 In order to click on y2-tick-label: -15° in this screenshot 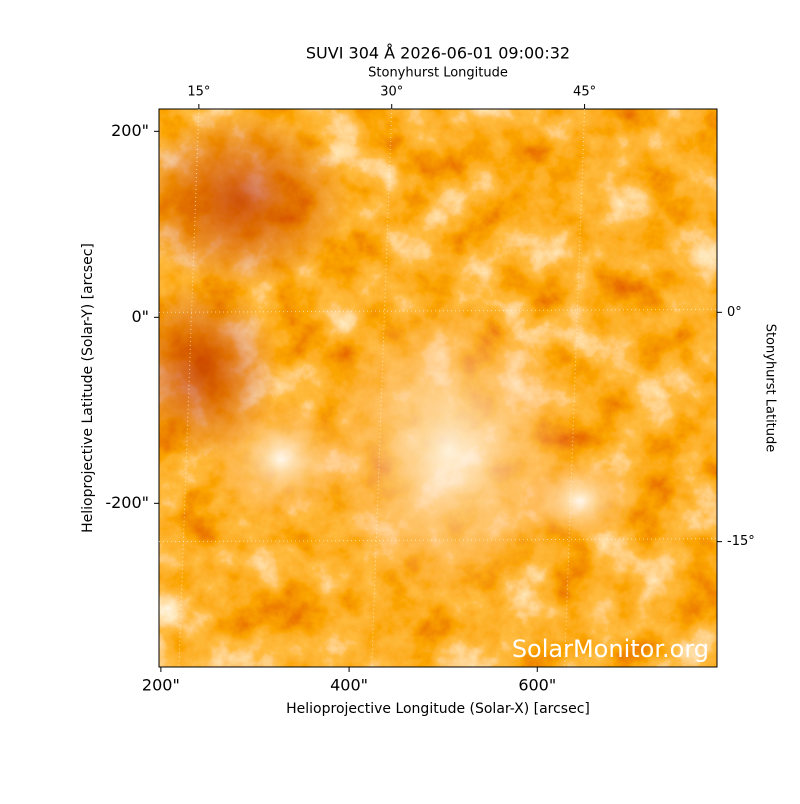, I will do `click(741, 541)`.